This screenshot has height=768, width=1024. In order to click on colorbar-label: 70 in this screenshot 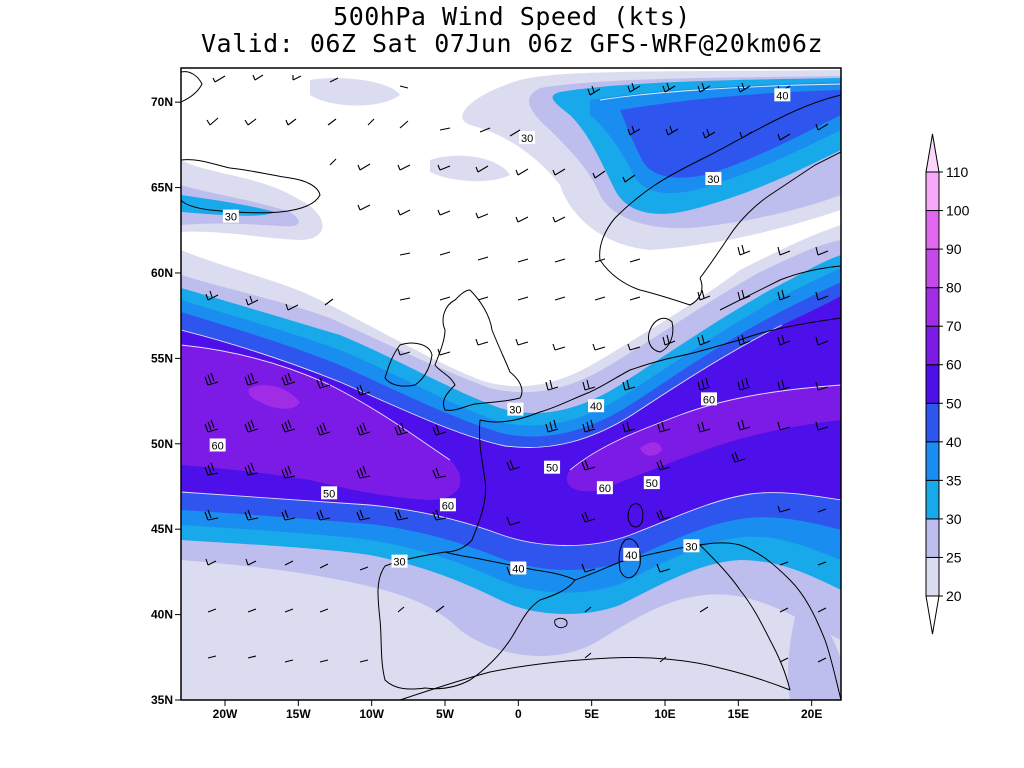, I will do `click(954, 326)`.